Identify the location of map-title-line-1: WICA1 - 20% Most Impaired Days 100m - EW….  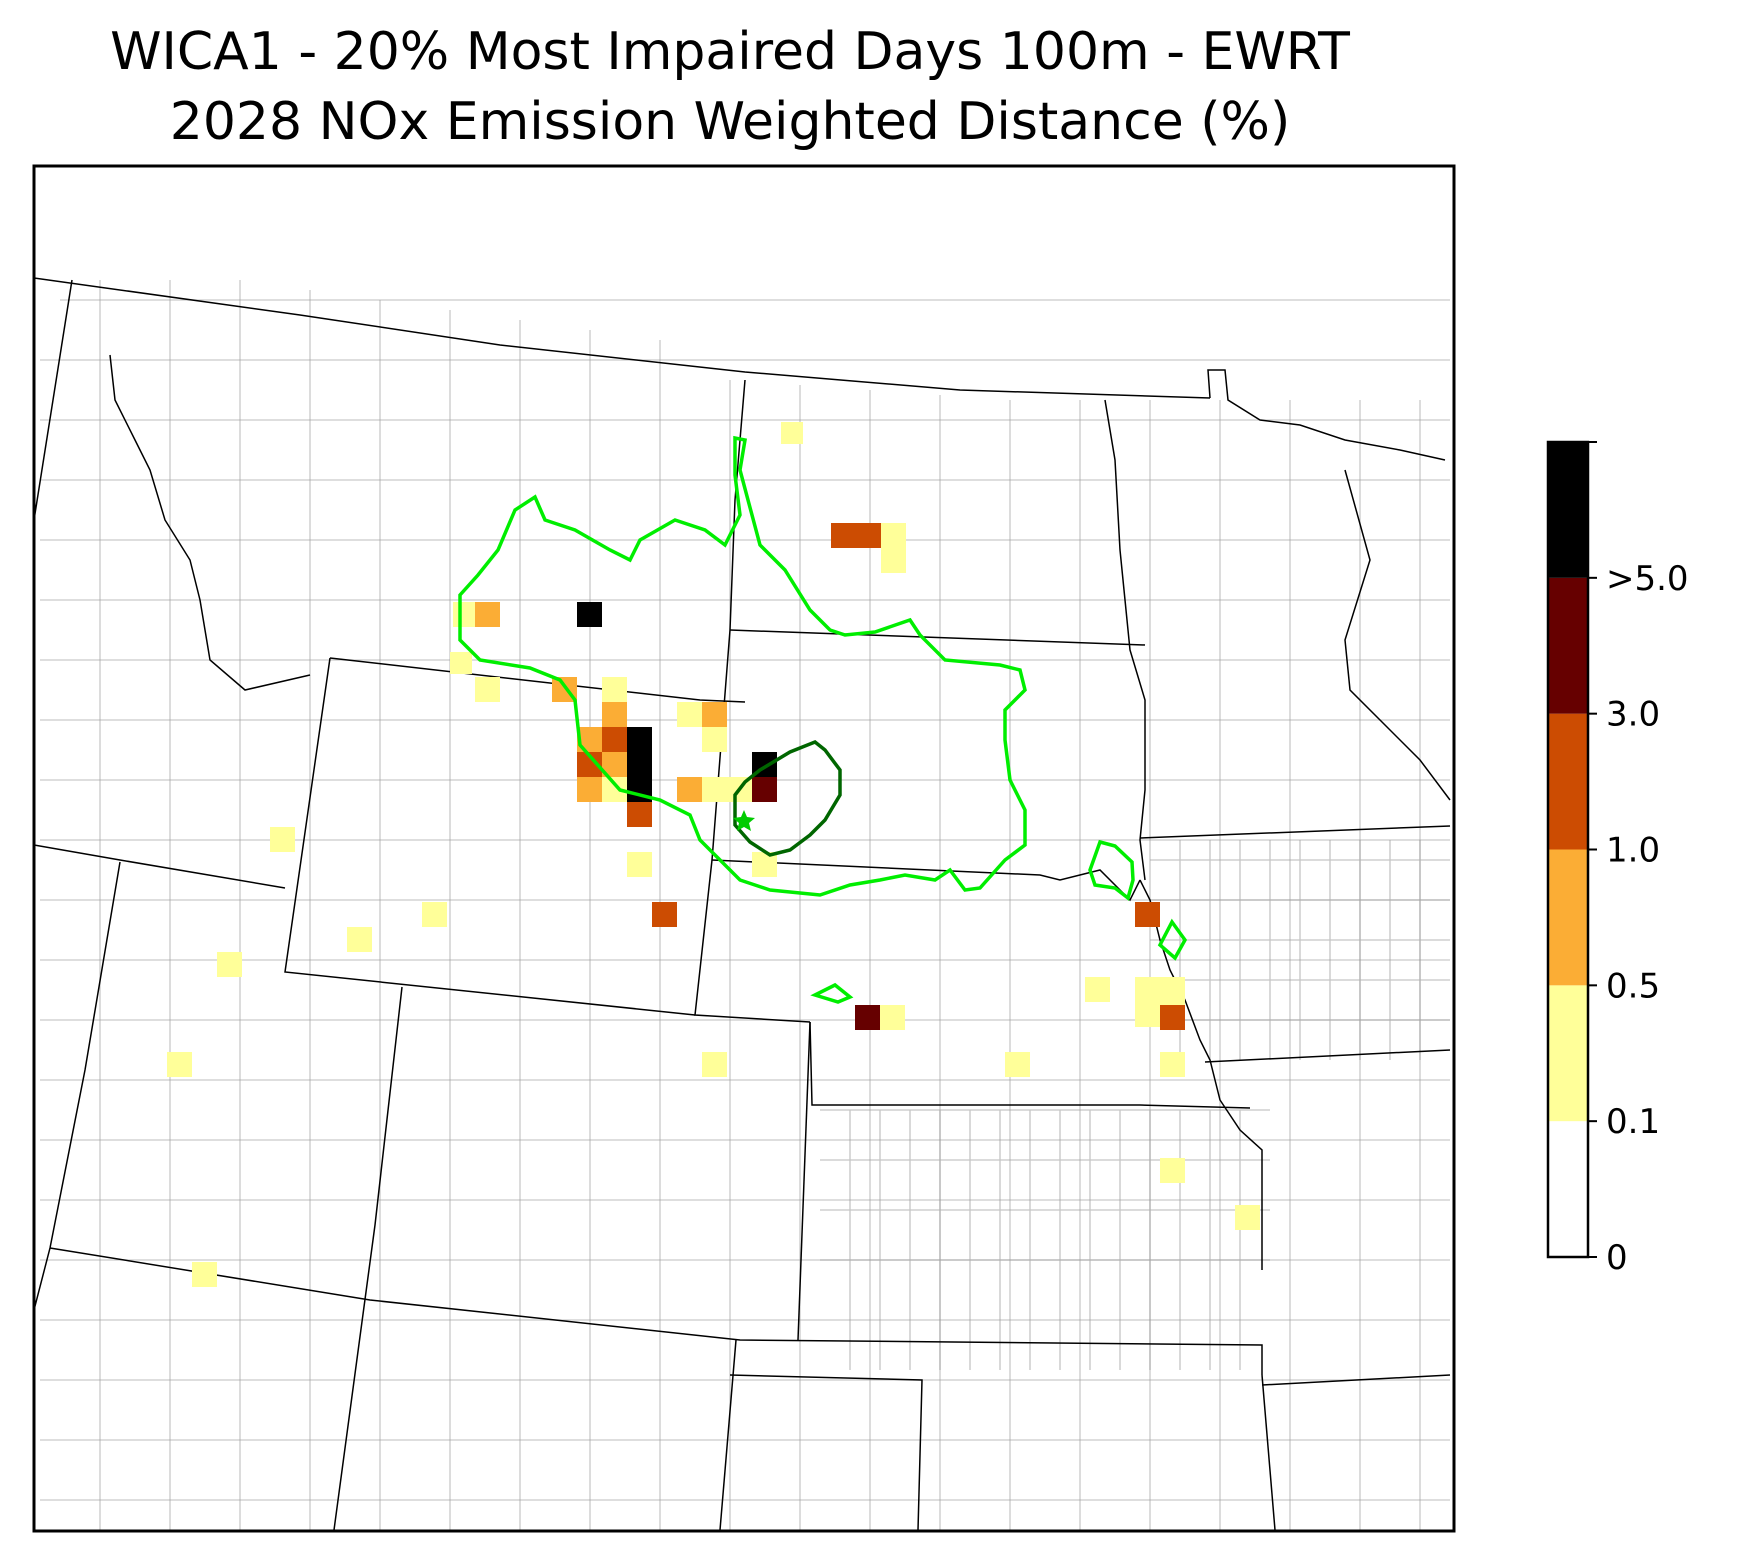
(730, 52).